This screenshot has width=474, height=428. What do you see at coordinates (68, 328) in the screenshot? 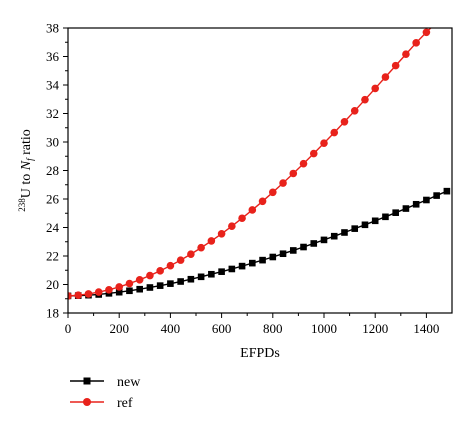
I see `x-tick-label: 0` at bounding box center [68, 328].